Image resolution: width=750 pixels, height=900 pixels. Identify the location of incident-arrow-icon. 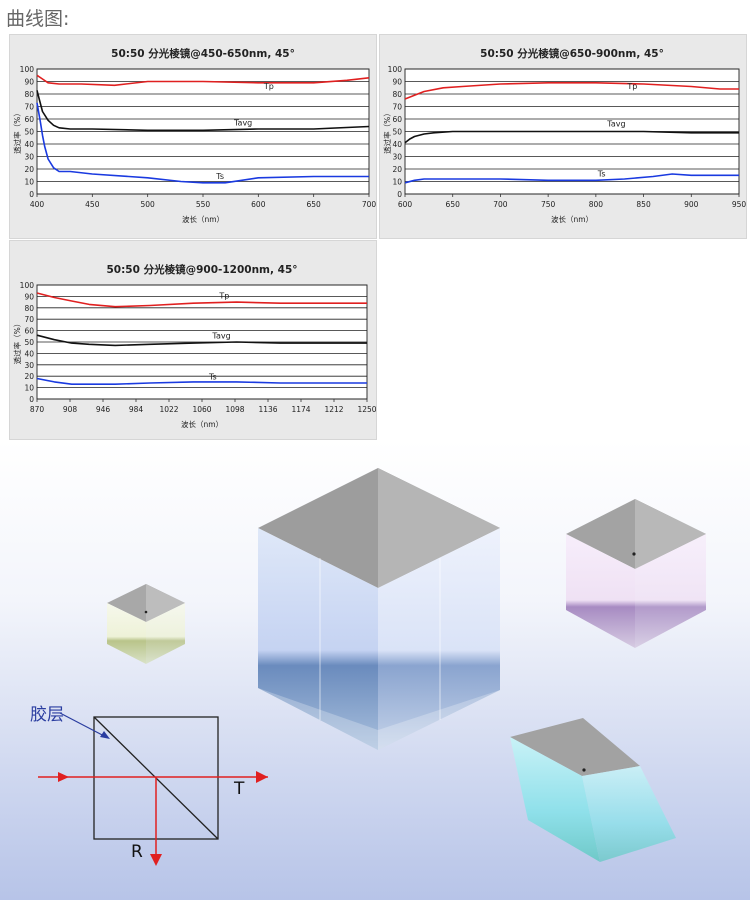
(63, 777).